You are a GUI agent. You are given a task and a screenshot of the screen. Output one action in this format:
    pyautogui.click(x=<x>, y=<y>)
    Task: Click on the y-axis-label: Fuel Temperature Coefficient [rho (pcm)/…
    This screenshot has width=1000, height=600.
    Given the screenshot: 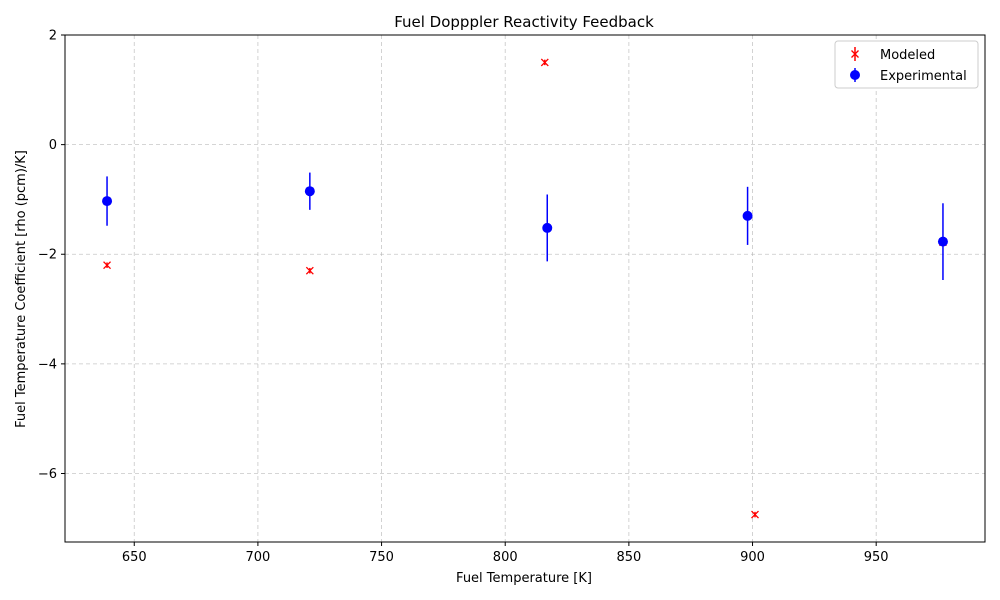 What is the action you would take?
    pyautogui.click(x=21, y=289)
    